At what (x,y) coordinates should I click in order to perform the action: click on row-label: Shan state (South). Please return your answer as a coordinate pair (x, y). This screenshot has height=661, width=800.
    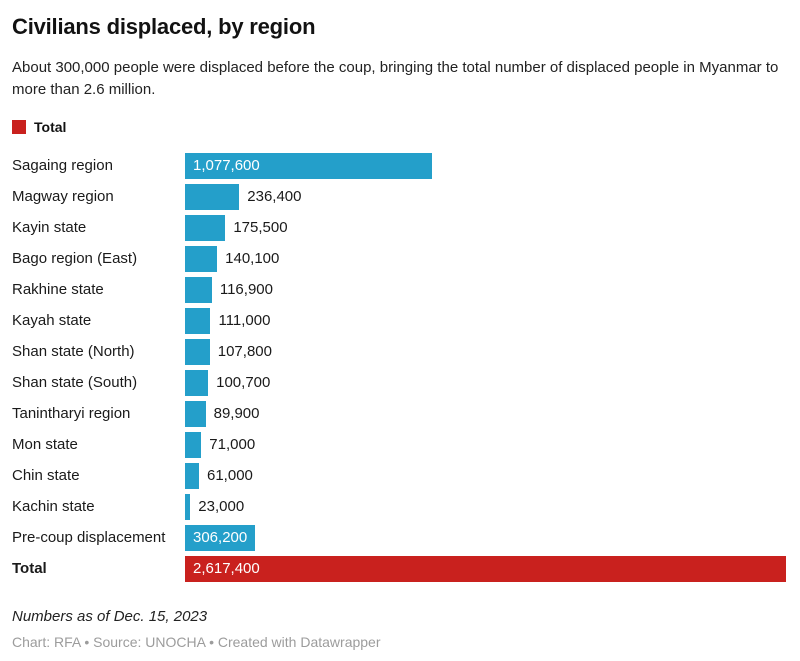
    Looking at the image, I should click on (75, 382).